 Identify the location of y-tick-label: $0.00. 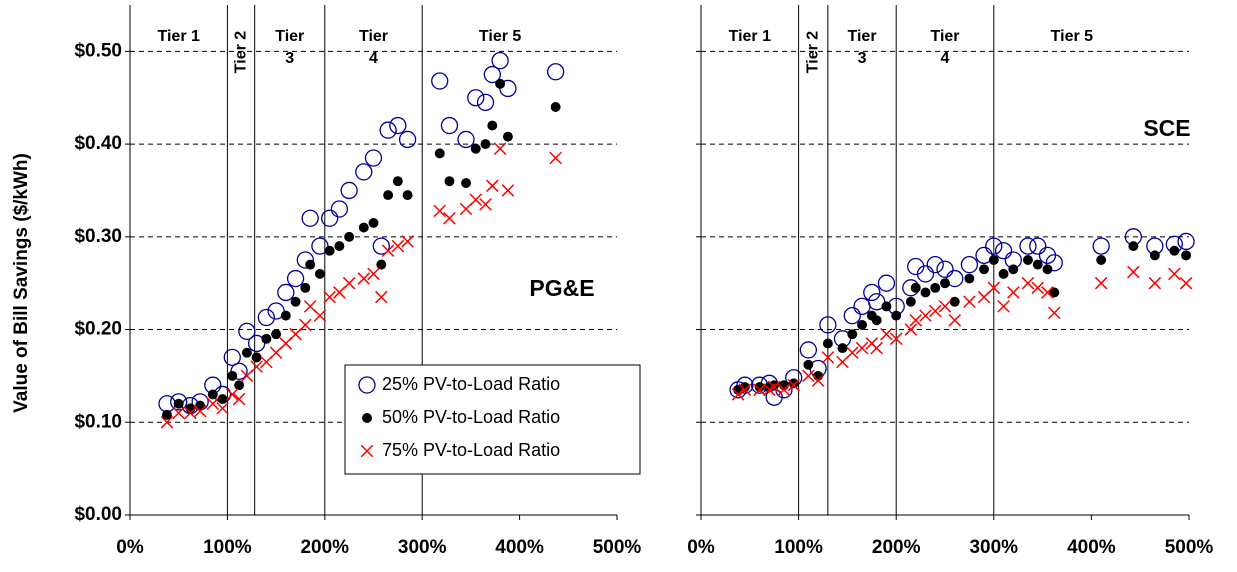
(98, 514).